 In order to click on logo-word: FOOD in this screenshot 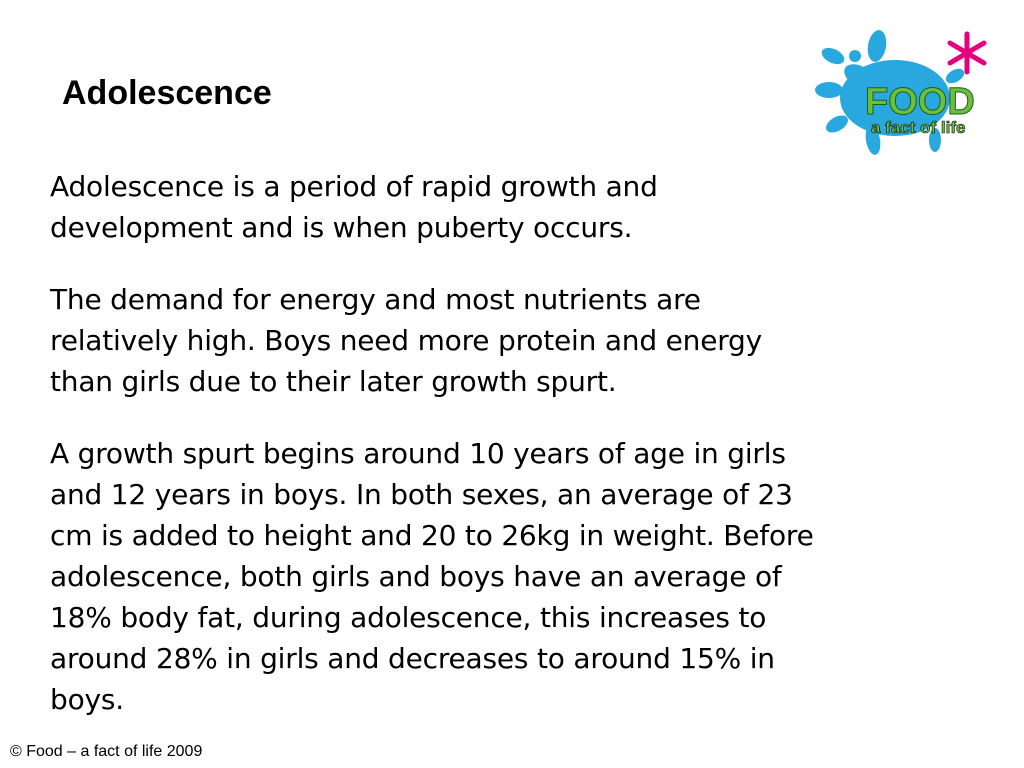, I will do `click(920, 102)`.